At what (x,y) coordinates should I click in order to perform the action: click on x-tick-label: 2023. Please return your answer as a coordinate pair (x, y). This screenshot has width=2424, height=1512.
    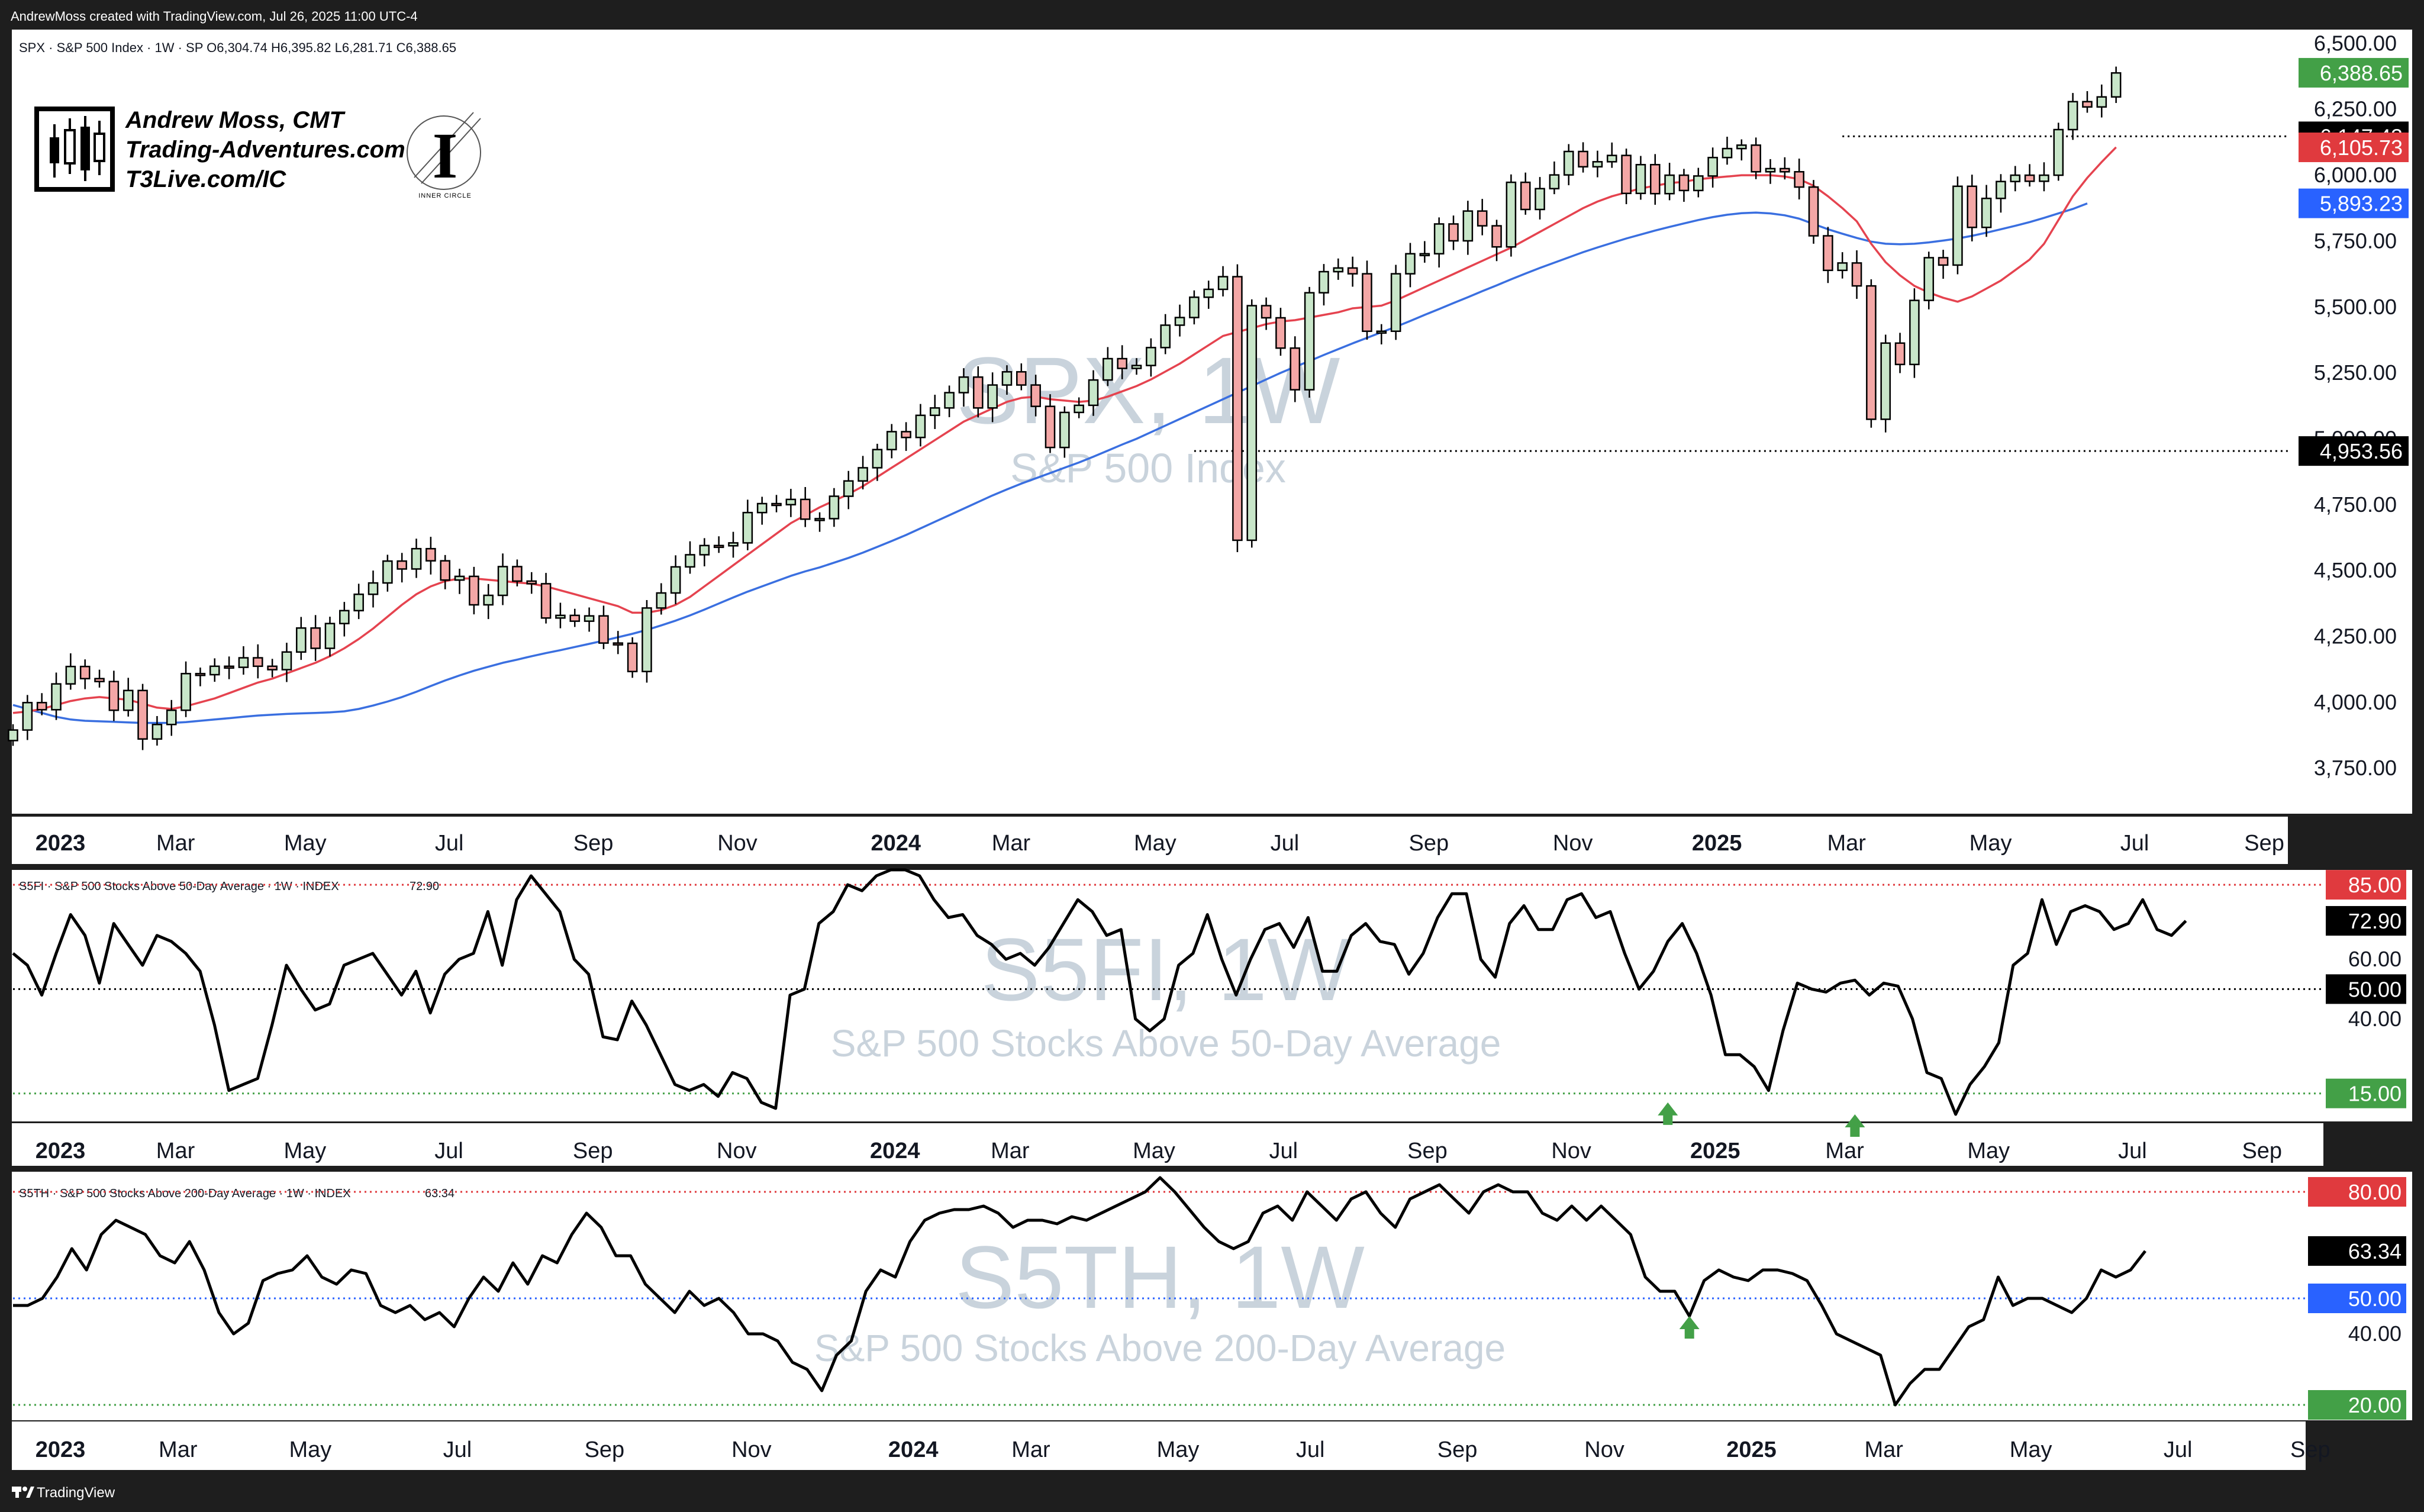
    Looking at the image, I should click on (61, 843).